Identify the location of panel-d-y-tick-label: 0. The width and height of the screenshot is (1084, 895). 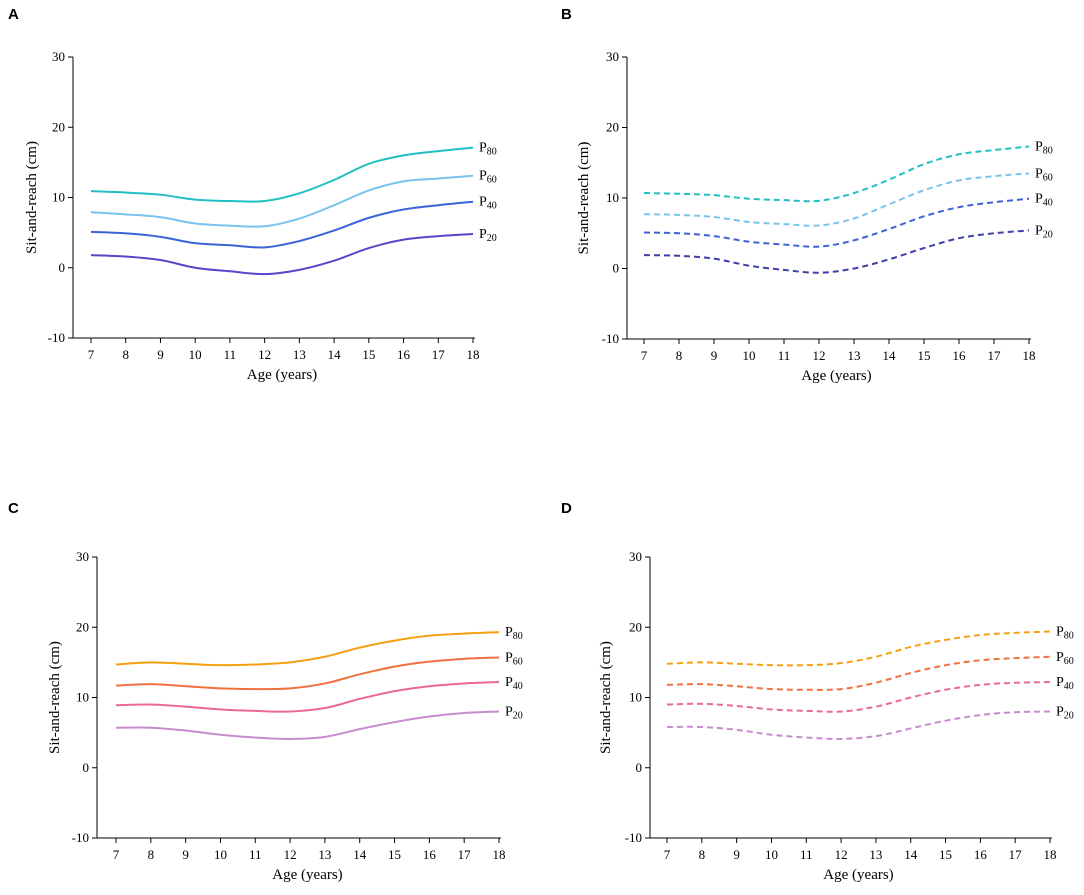
(639, 767).